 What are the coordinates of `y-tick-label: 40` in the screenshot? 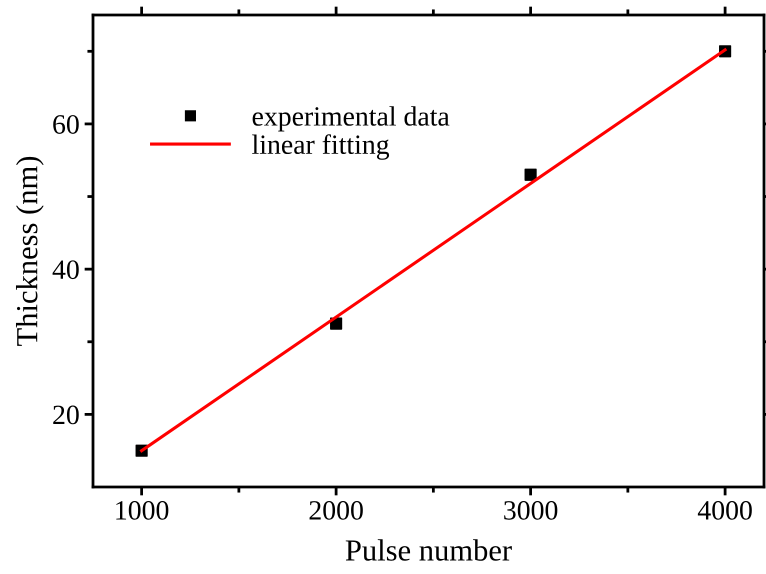 It's located at (65, 270).